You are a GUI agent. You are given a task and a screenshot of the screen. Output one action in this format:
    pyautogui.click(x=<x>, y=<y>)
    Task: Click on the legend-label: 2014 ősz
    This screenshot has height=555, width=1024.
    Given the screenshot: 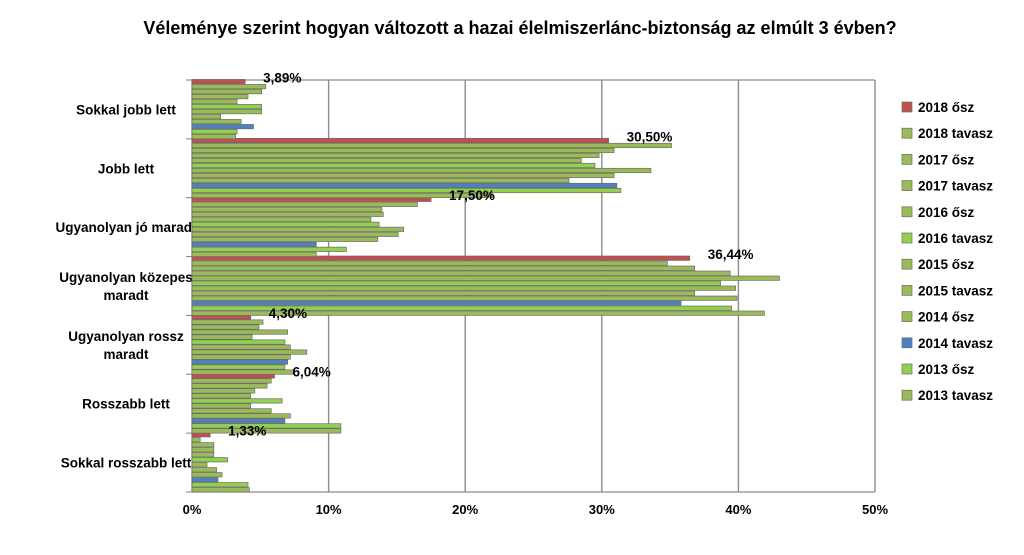 What is the action you would take?
    pyautogui.click(x=946, y=317)
    